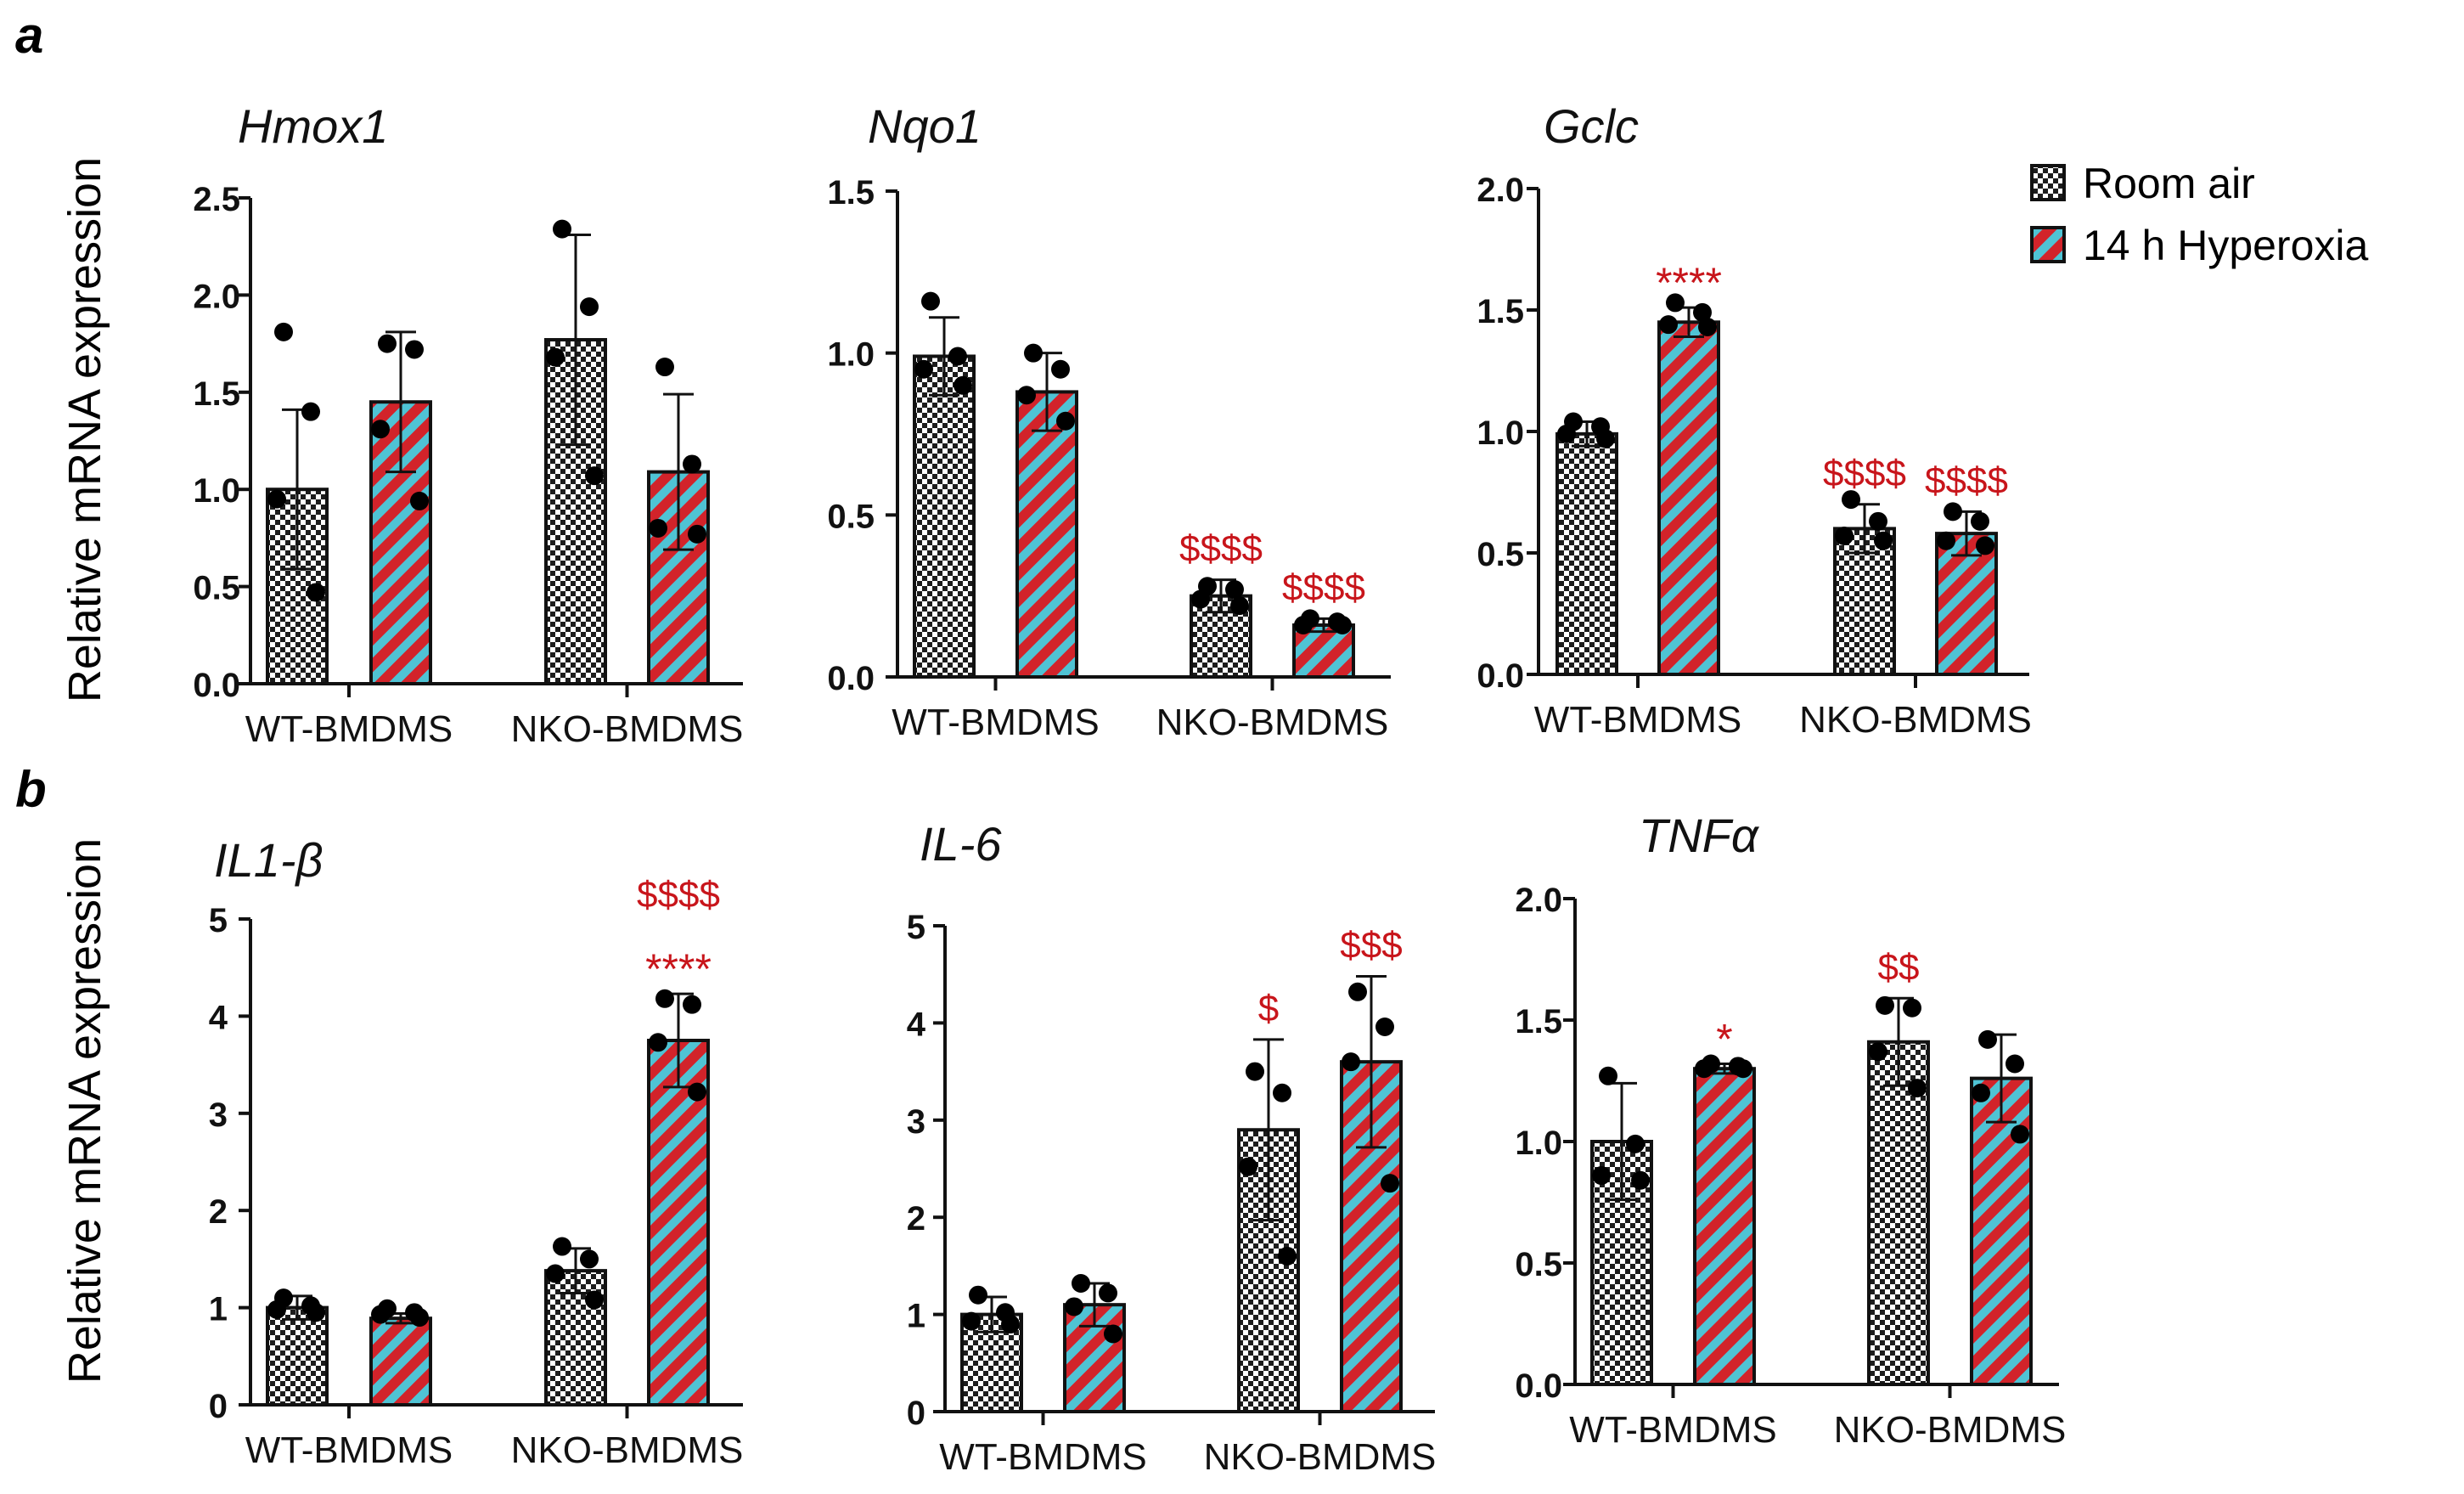  I want to click on bar-room-air-nko-bmdms, so click(1898, 1213).